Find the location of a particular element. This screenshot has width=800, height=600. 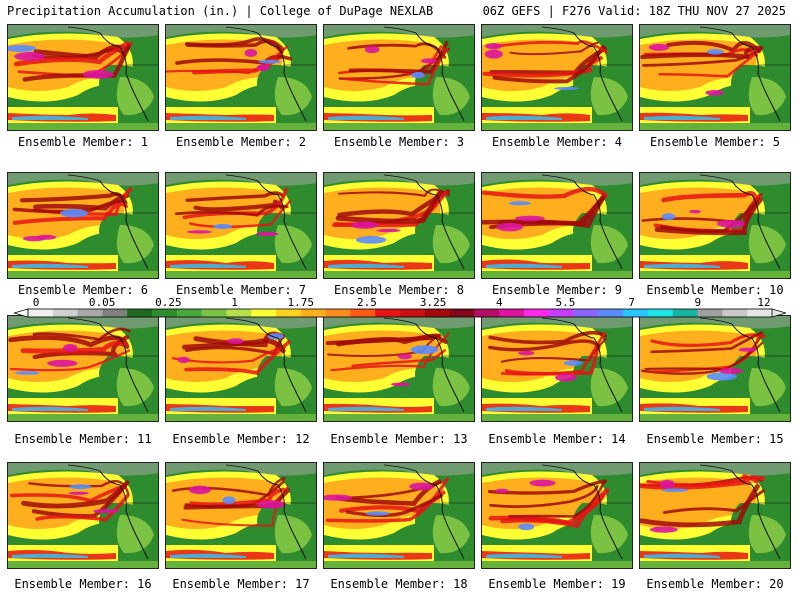

ensemble-member-label: Ensemble Member: 15 is located at coordinates (715, 439).